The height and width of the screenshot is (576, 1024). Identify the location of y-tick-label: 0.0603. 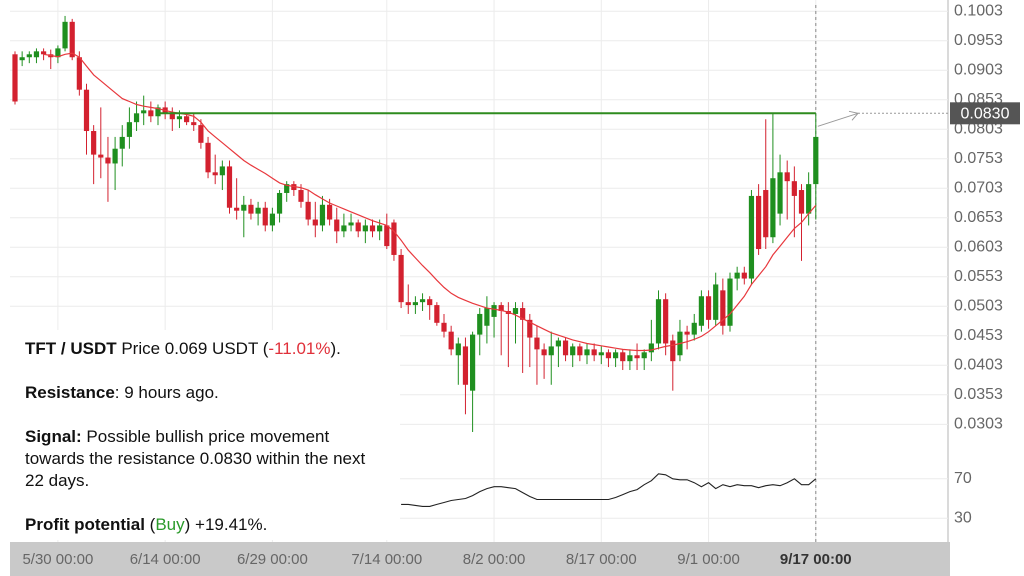
(978, 246).